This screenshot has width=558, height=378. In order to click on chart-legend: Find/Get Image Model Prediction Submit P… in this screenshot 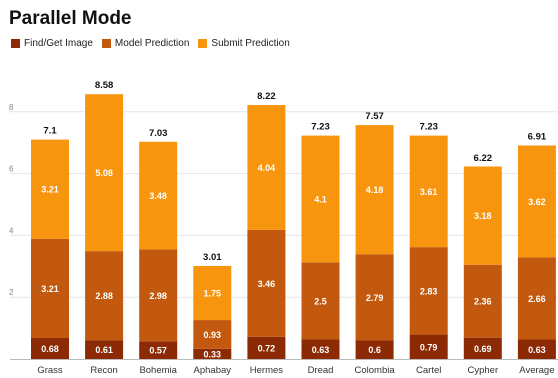, I will do `click(155, 43)`.